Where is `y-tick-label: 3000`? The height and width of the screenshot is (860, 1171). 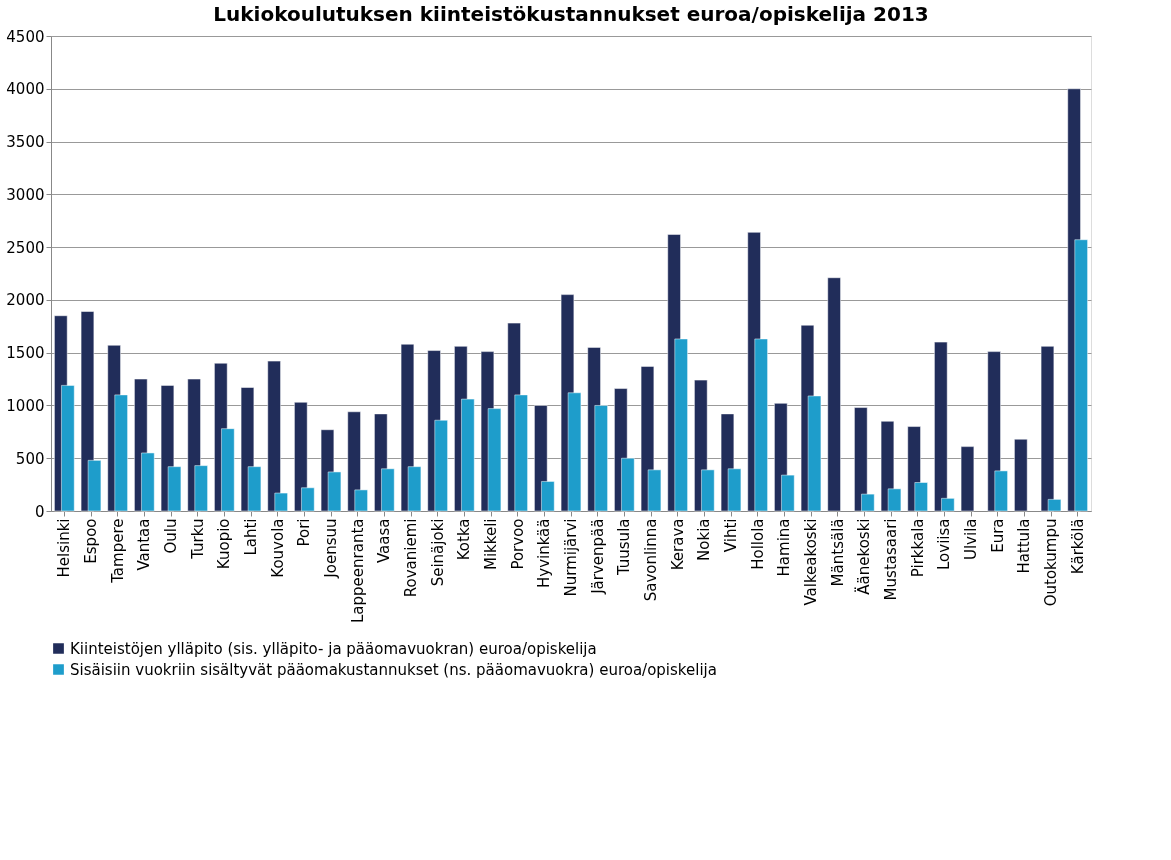
y-tick-label: 3000 is located at coordinates (25, 194).